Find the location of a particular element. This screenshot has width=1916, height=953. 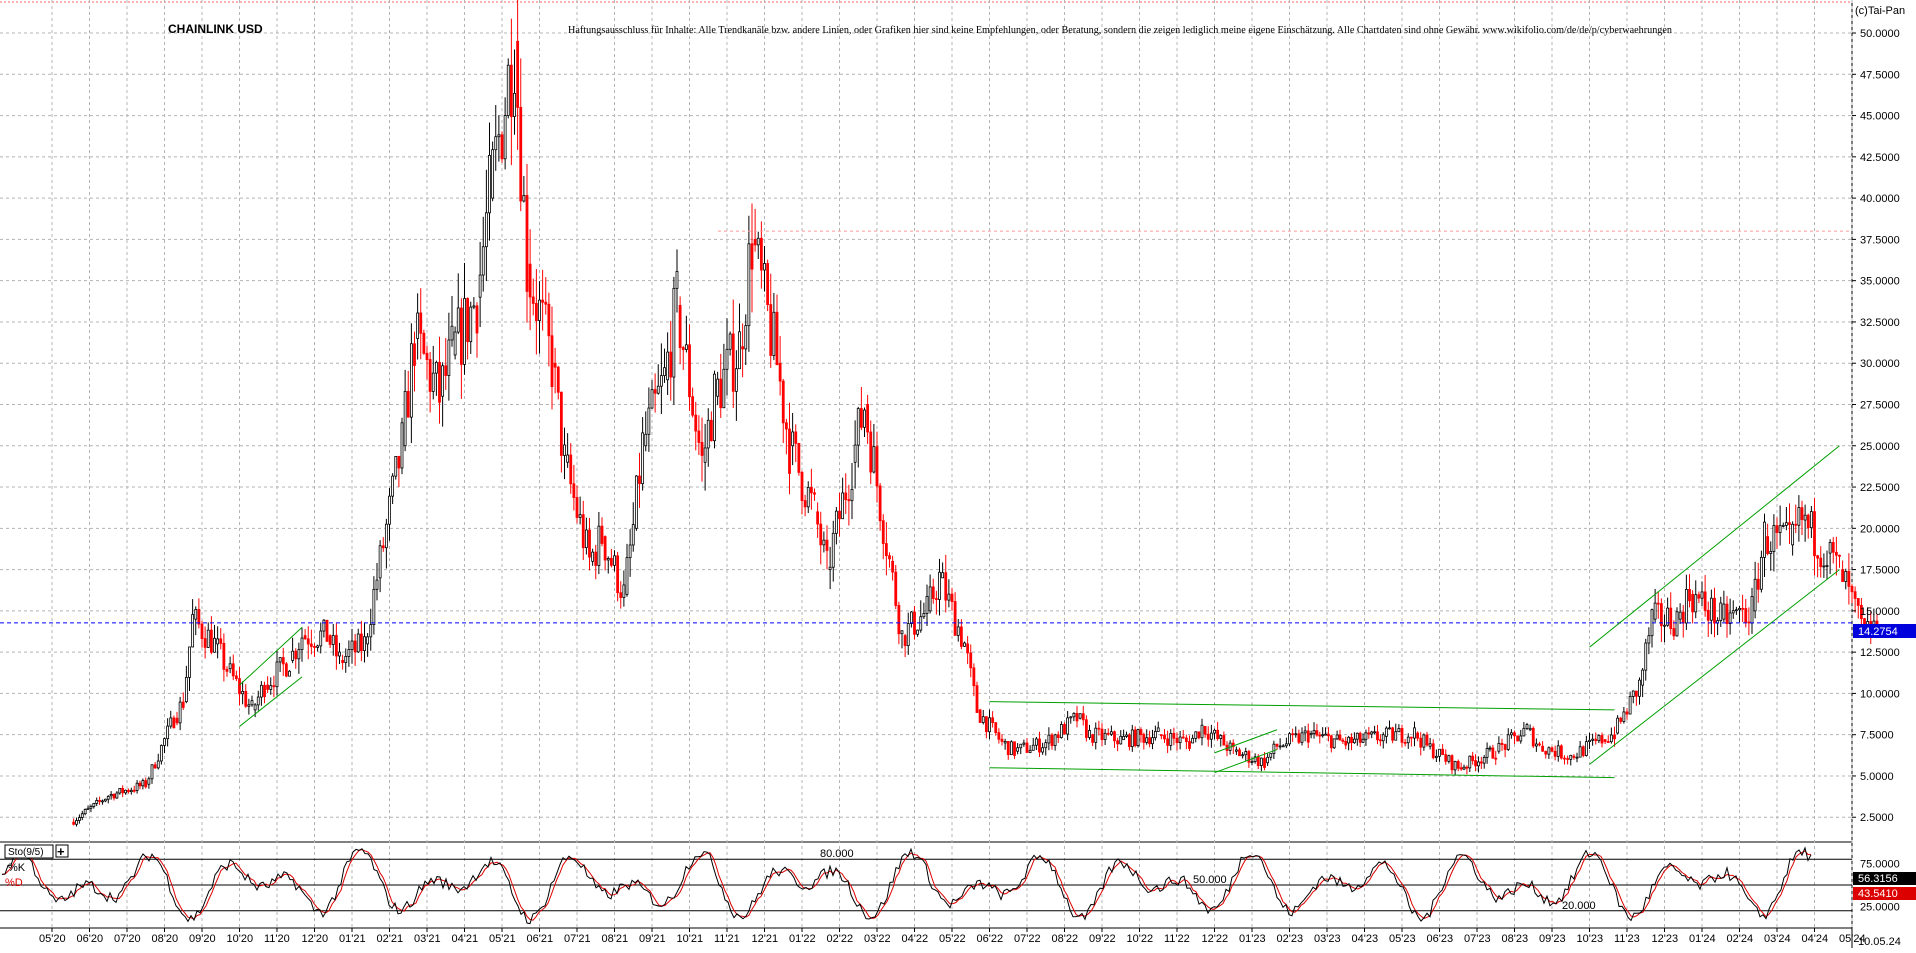

x-tick-label: 05'20 is located at coordinates (52, 939).